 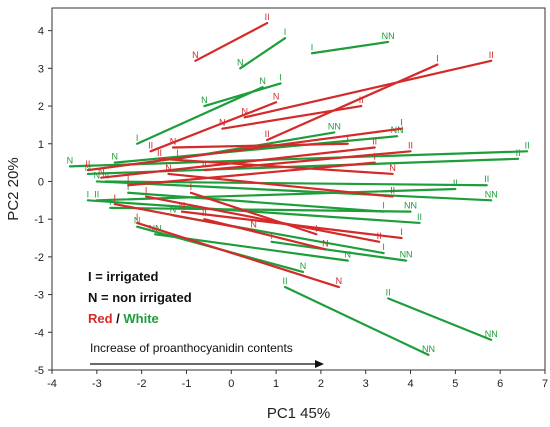 What do you see at coordinates (187, 384) in the screenshot?
I see `x-tick-label: -1` at bounding box center [187, 384].